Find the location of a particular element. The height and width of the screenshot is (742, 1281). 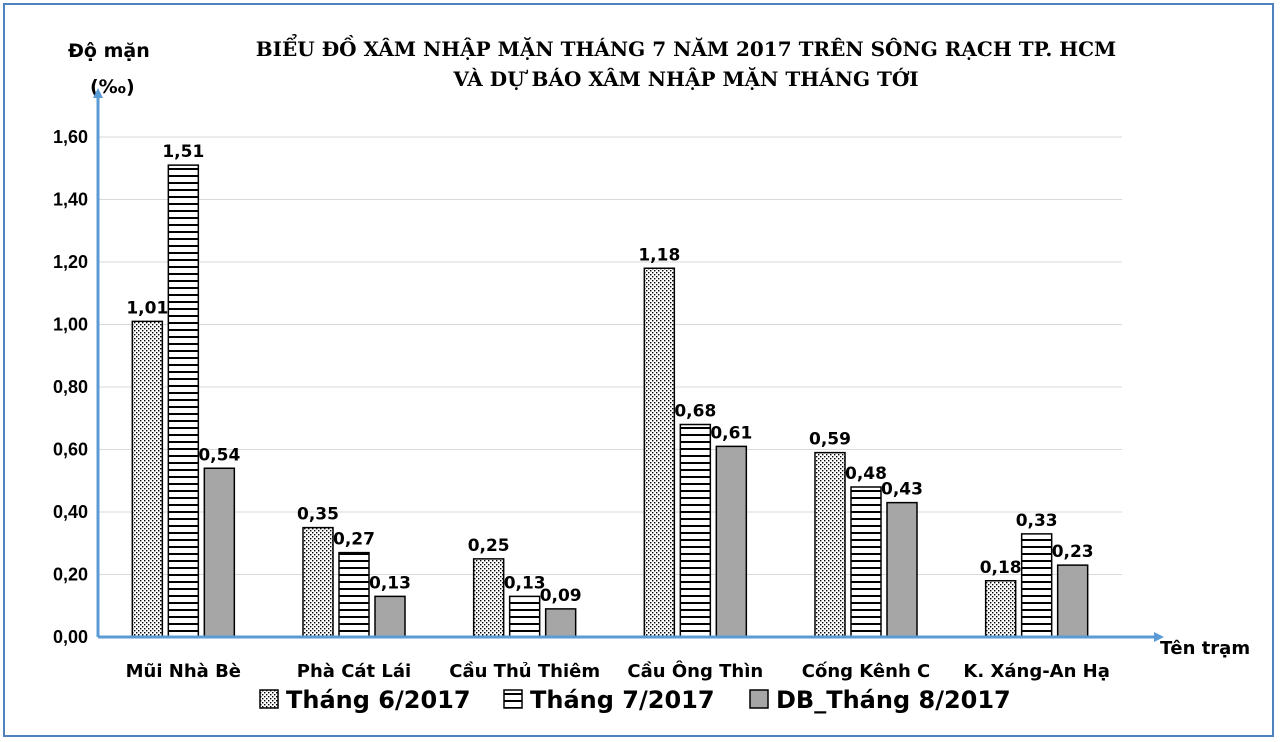

category-label: Cầu Thủ Thiêm is located at coordinates (524, 671).